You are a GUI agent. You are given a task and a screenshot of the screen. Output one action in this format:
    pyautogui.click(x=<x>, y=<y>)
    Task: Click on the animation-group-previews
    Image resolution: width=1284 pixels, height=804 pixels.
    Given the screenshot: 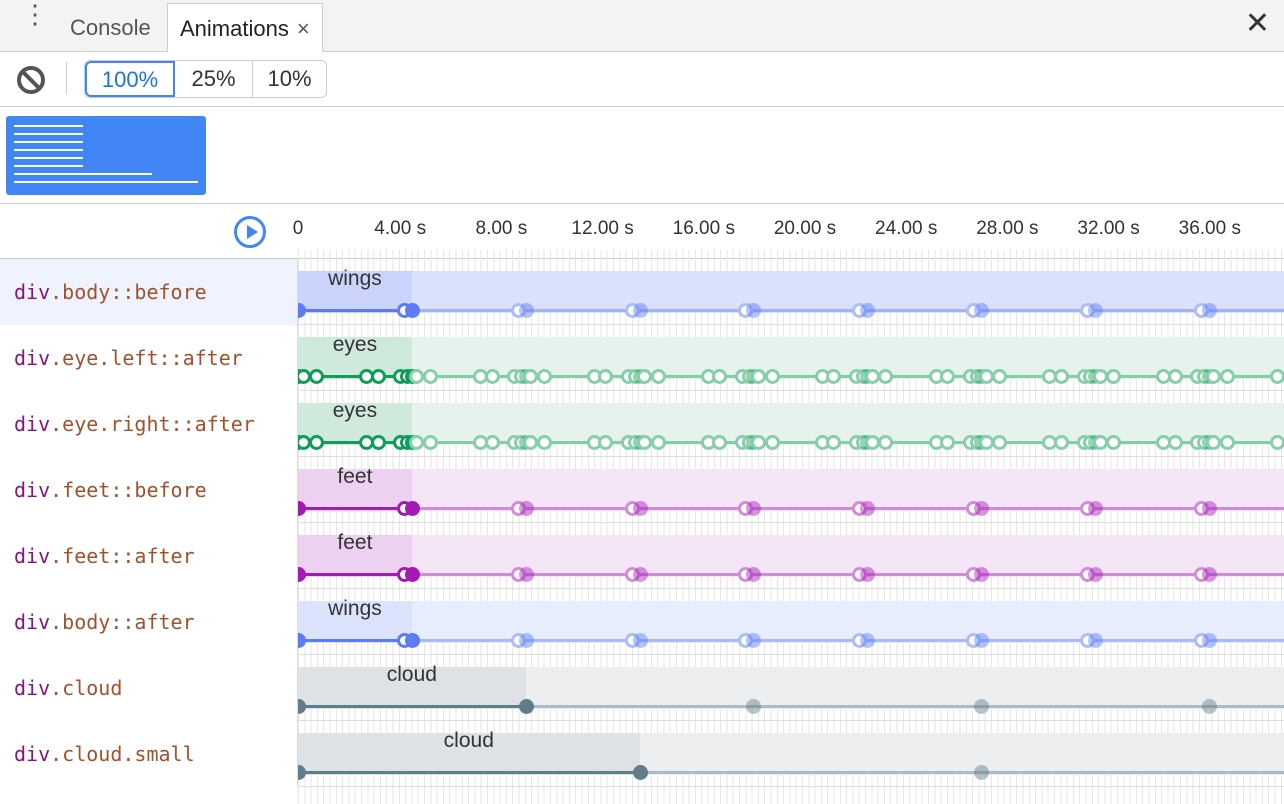 What is the action you would take?
    pyautogui.click(x=642, y=155)
    